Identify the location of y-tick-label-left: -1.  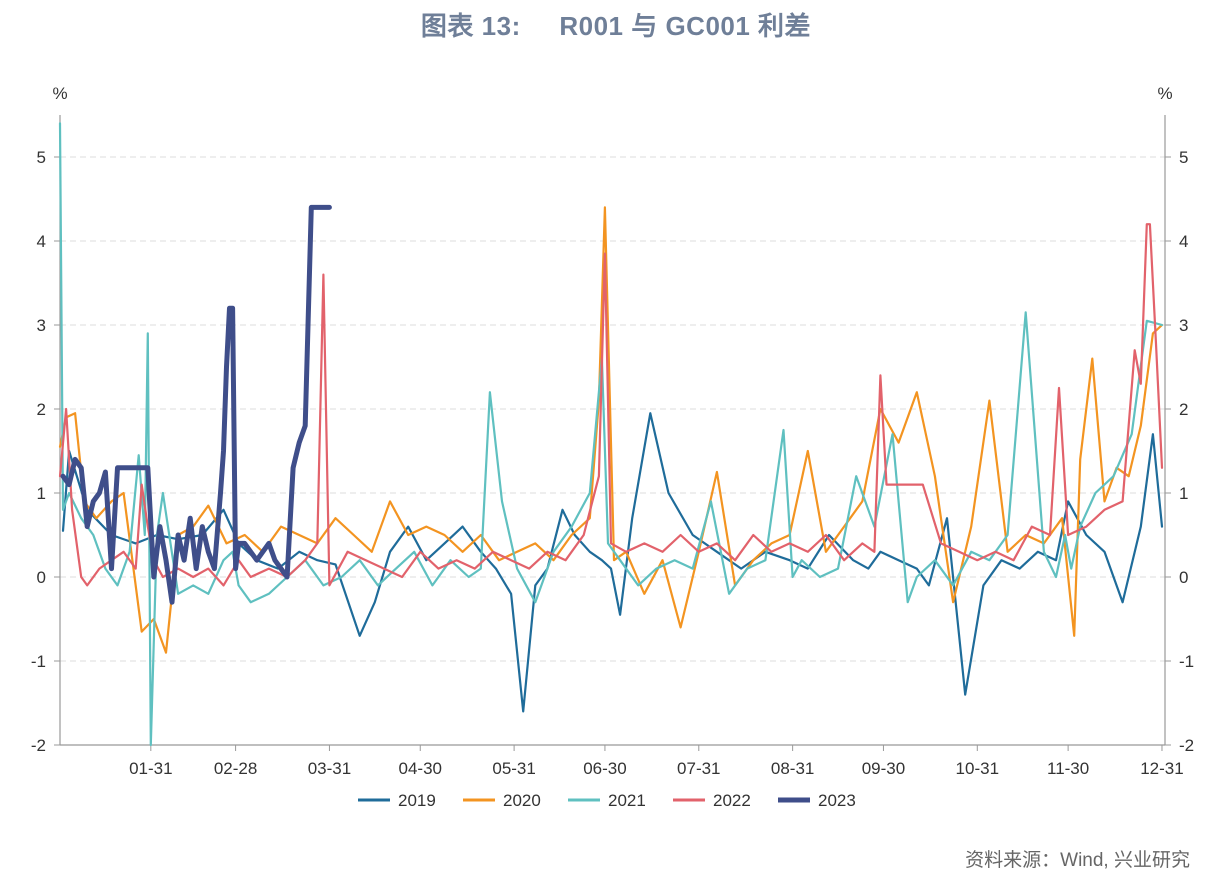
(38, 661).